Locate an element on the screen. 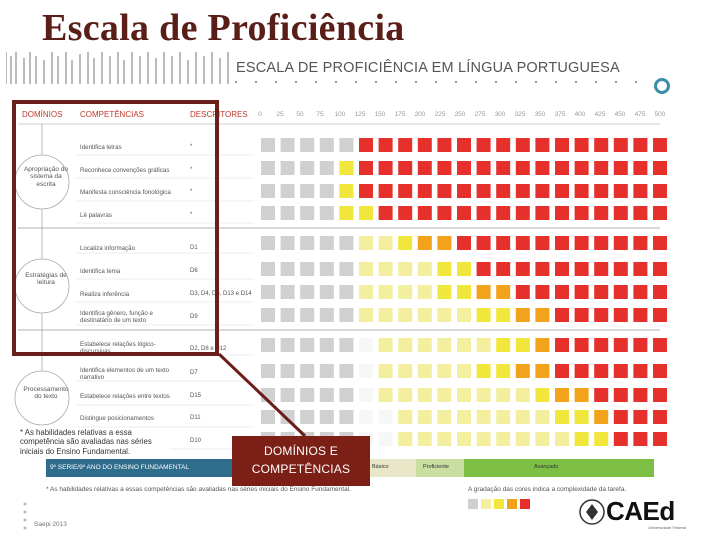 The width and height of the screenshot is (720, 540). scale-value: 300 is located at coordinates (500, 114).